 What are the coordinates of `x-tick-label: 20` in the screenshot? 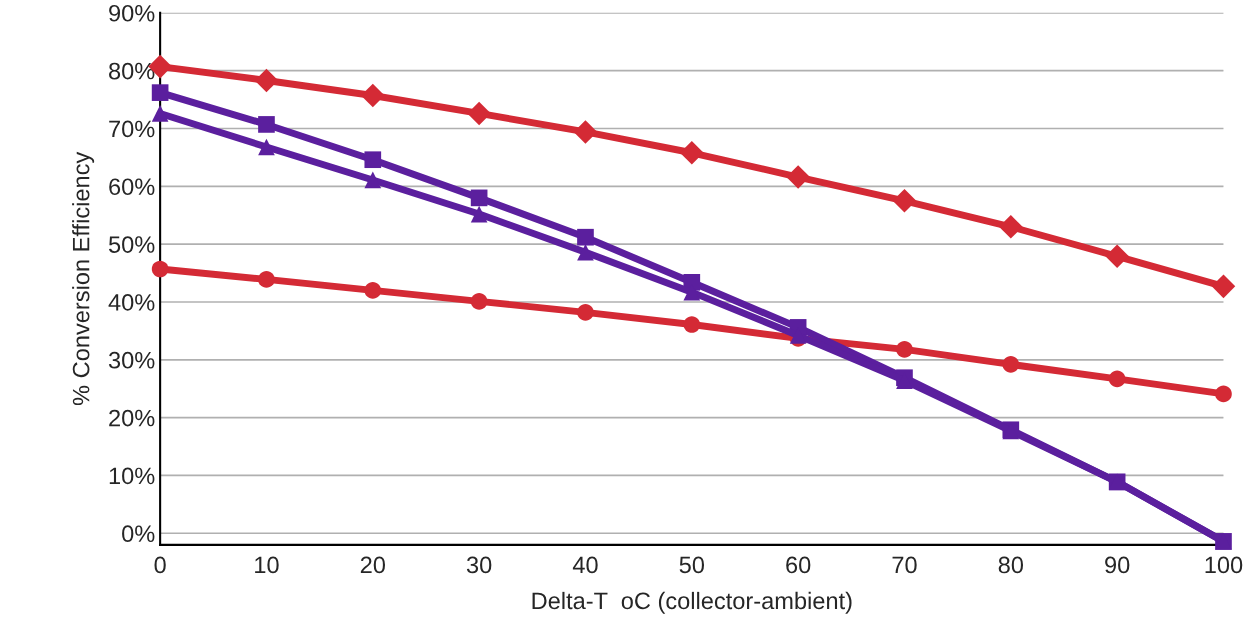 It's located at (373, 565).